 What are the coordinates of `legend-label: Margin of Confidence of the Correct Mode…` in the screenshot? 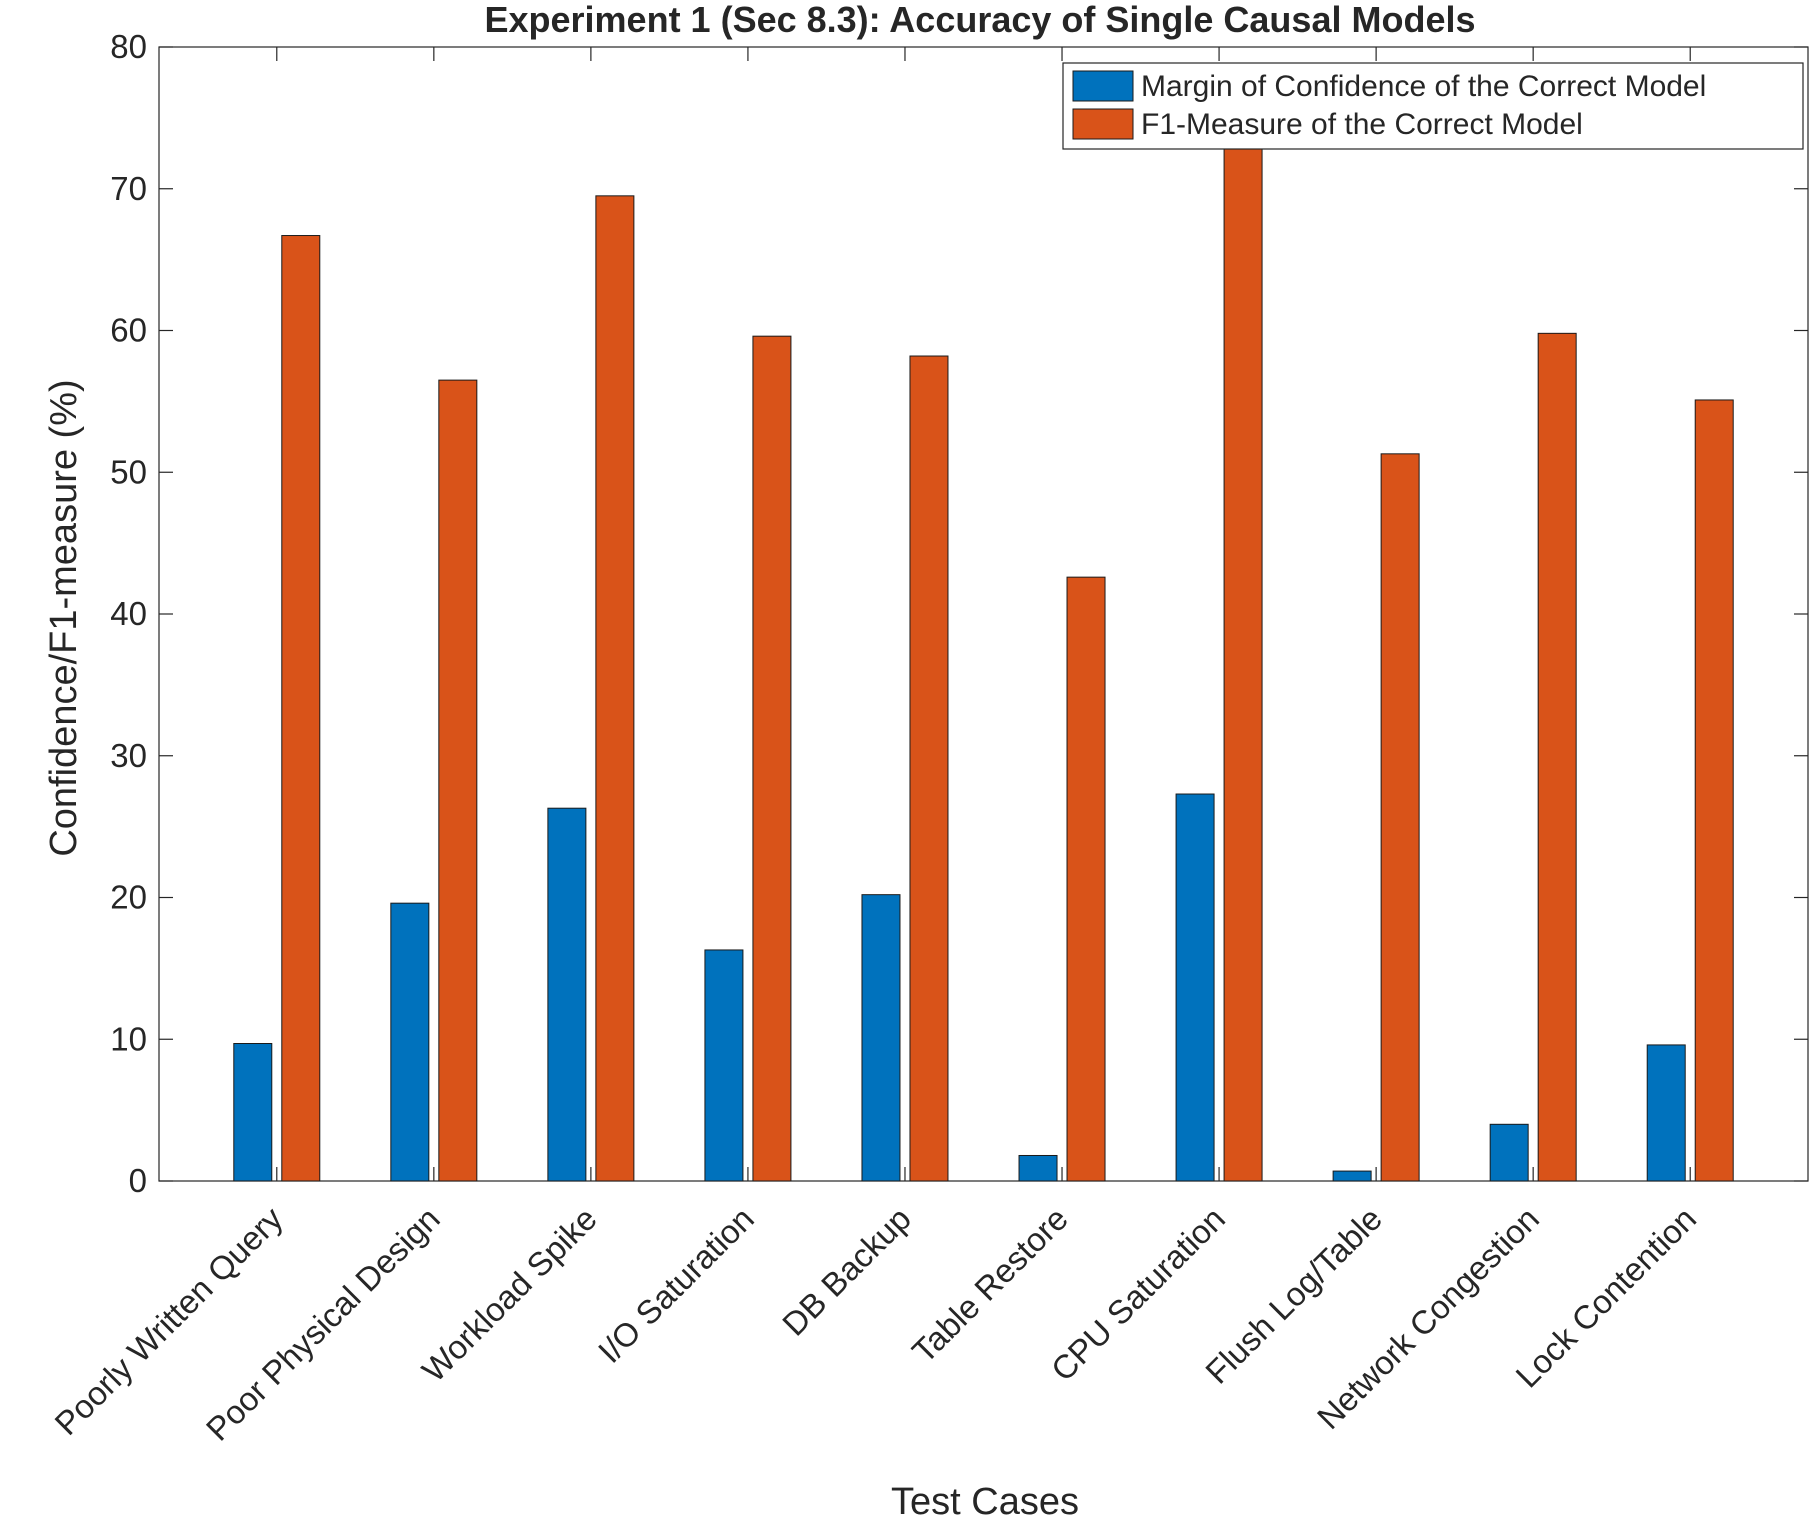 It's located at (1423, 86).